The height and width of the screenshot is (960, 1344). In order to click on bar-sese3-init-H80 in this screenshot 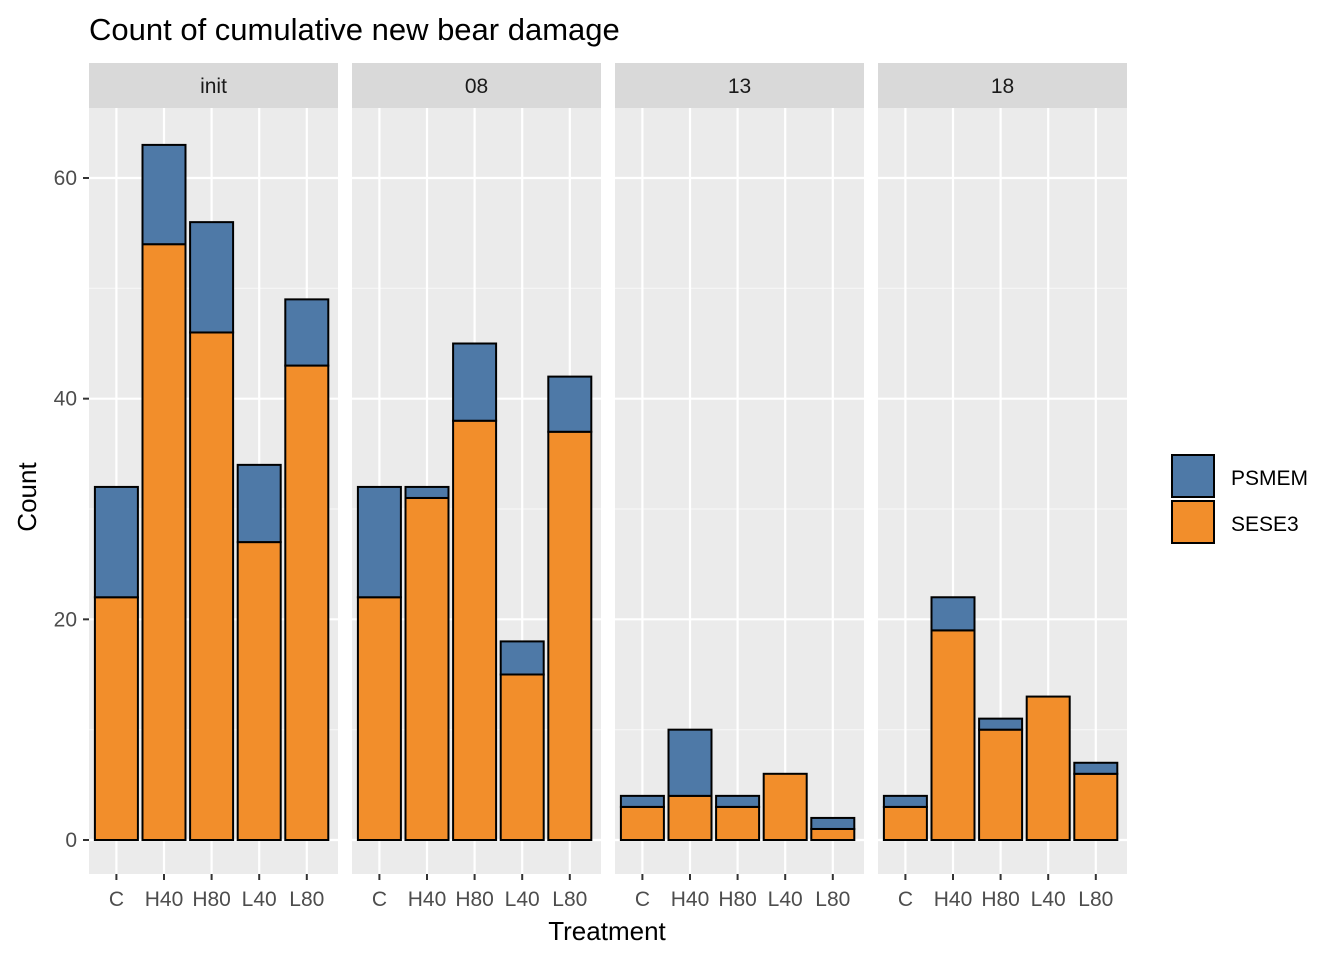, I will do `click(212, 586)`.